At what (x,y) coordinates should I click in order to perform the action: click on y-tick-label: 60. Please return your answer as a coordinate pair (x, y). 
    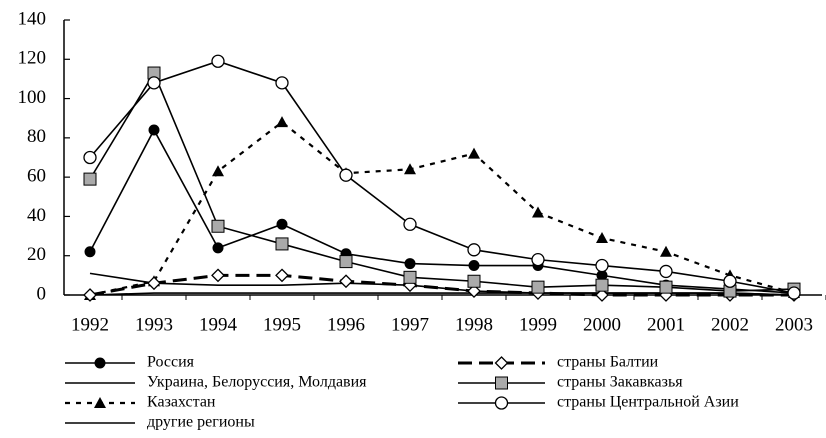
    Looking at the image, I should click on (36, 176).